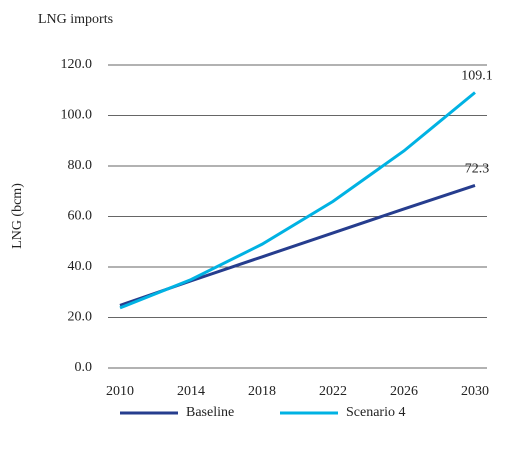 The image size is (523, 452). Describe the element at coordinates (80, 266) in the screenshot. I see `y-tick-label: 40.0` at that location.